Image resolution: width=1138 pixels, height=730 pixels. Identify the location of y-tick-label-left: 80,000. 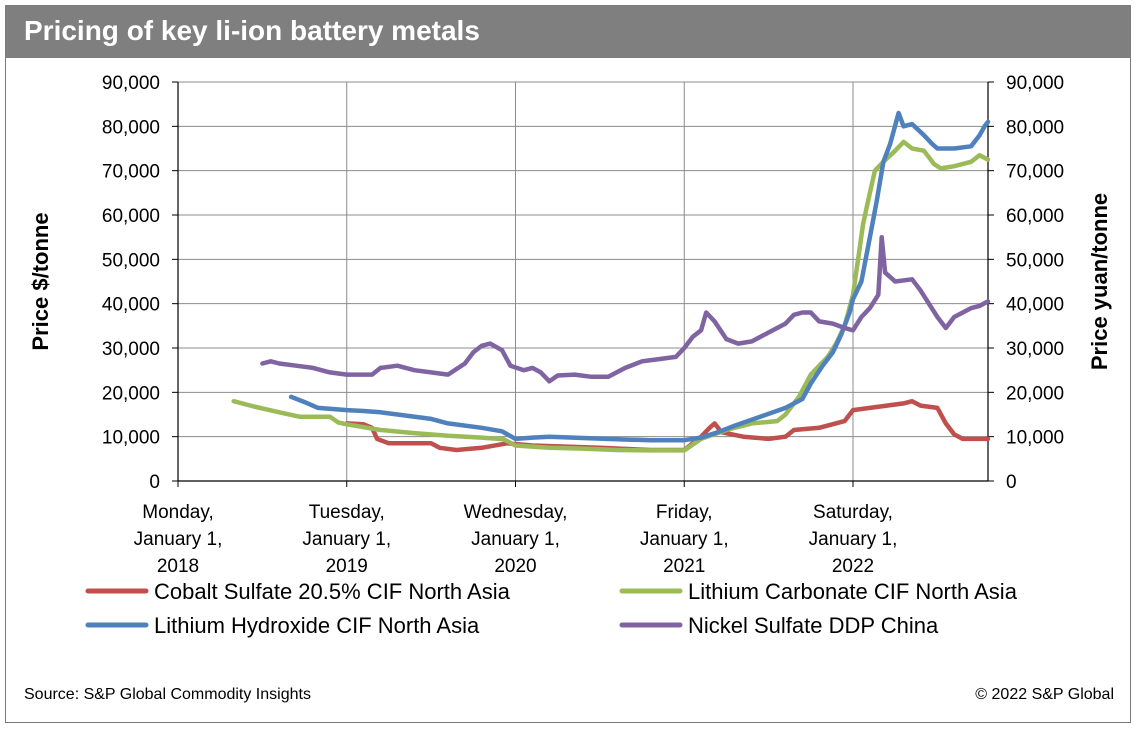
(131, 127).